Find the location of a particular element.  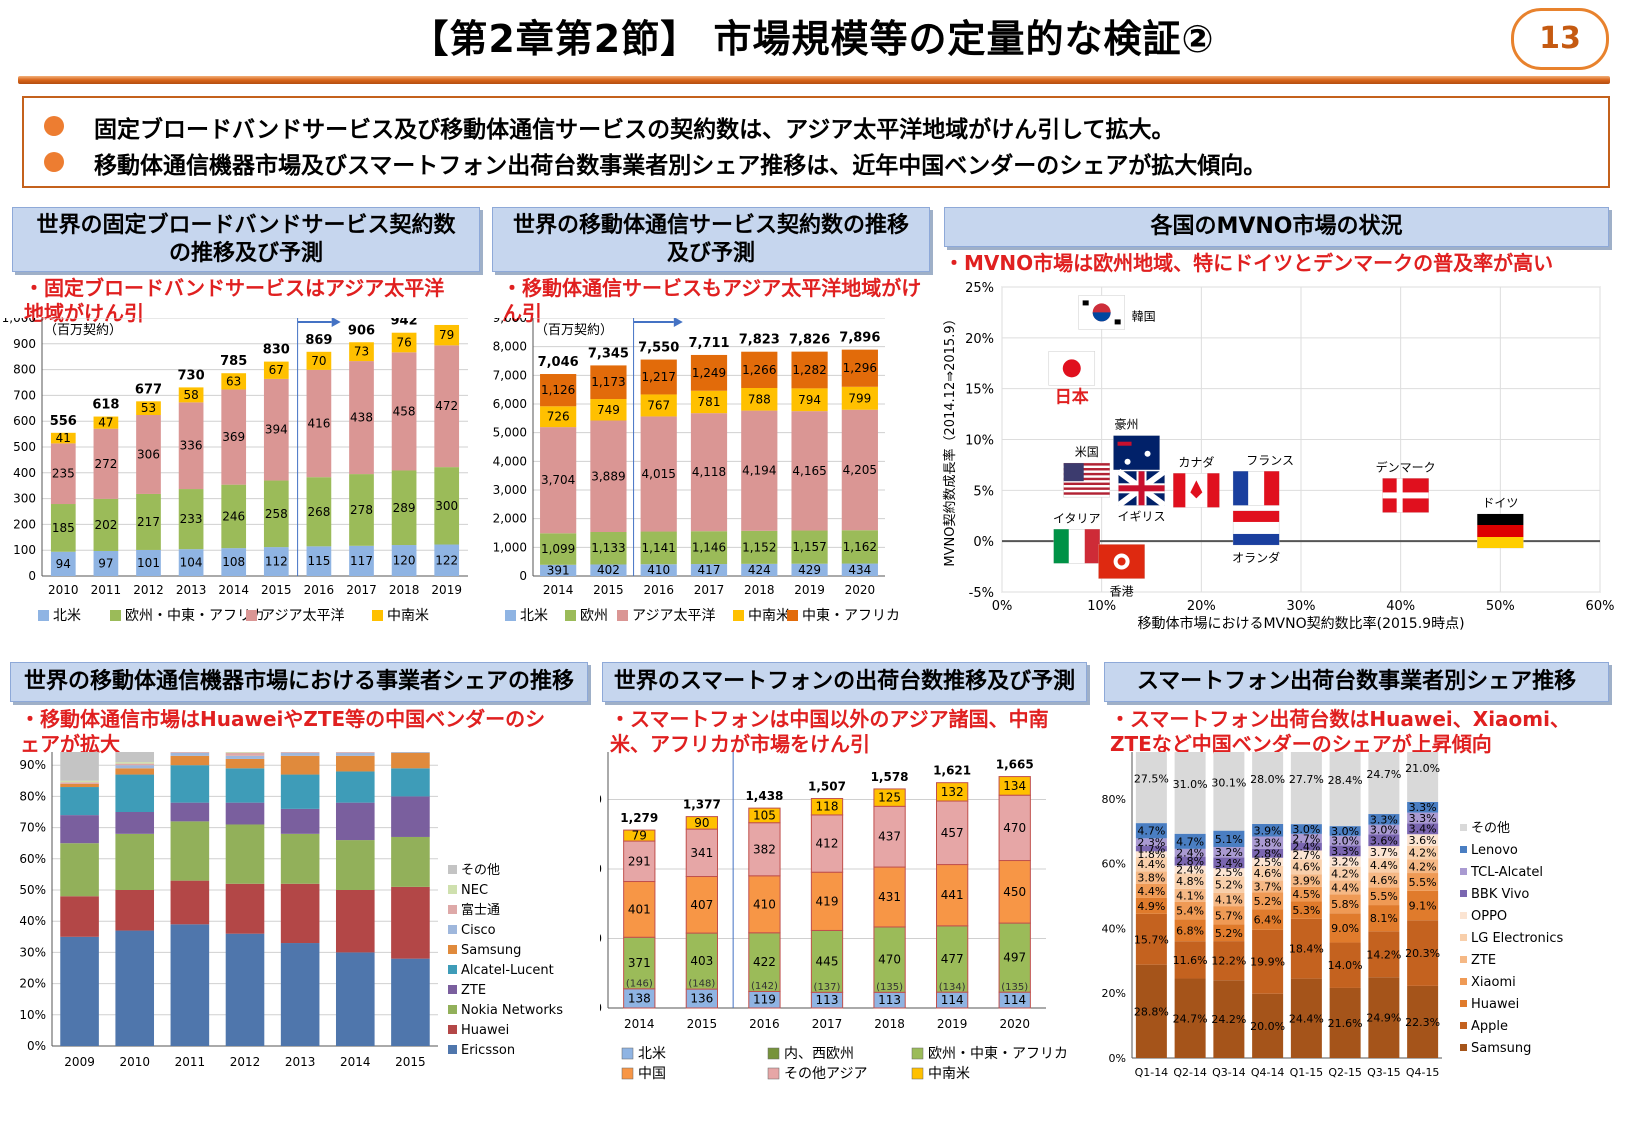

x-tick-label: Q3-15 is located at coordinates (1384, 1072).